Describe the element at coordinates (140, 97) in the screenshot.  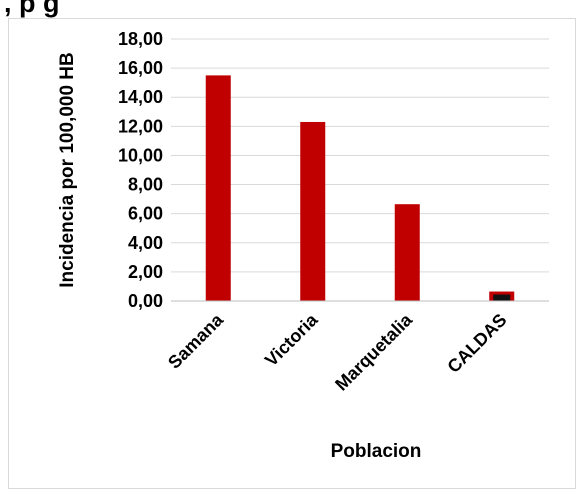
I see `y-tick-label: 14,00` at that location.